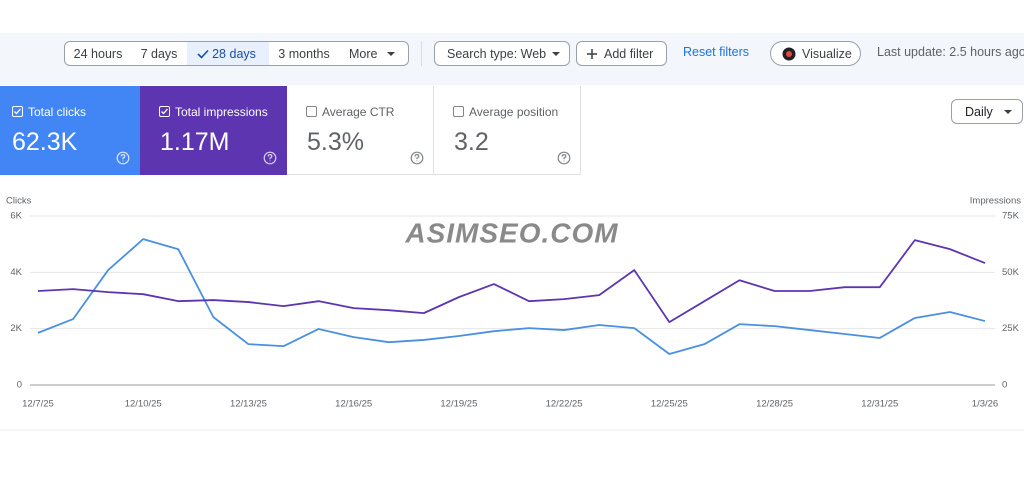 Image resolution: width=1024 pixels, height=480 pixels. I want to click on metric-label: Total impressions, so click(221, 112).